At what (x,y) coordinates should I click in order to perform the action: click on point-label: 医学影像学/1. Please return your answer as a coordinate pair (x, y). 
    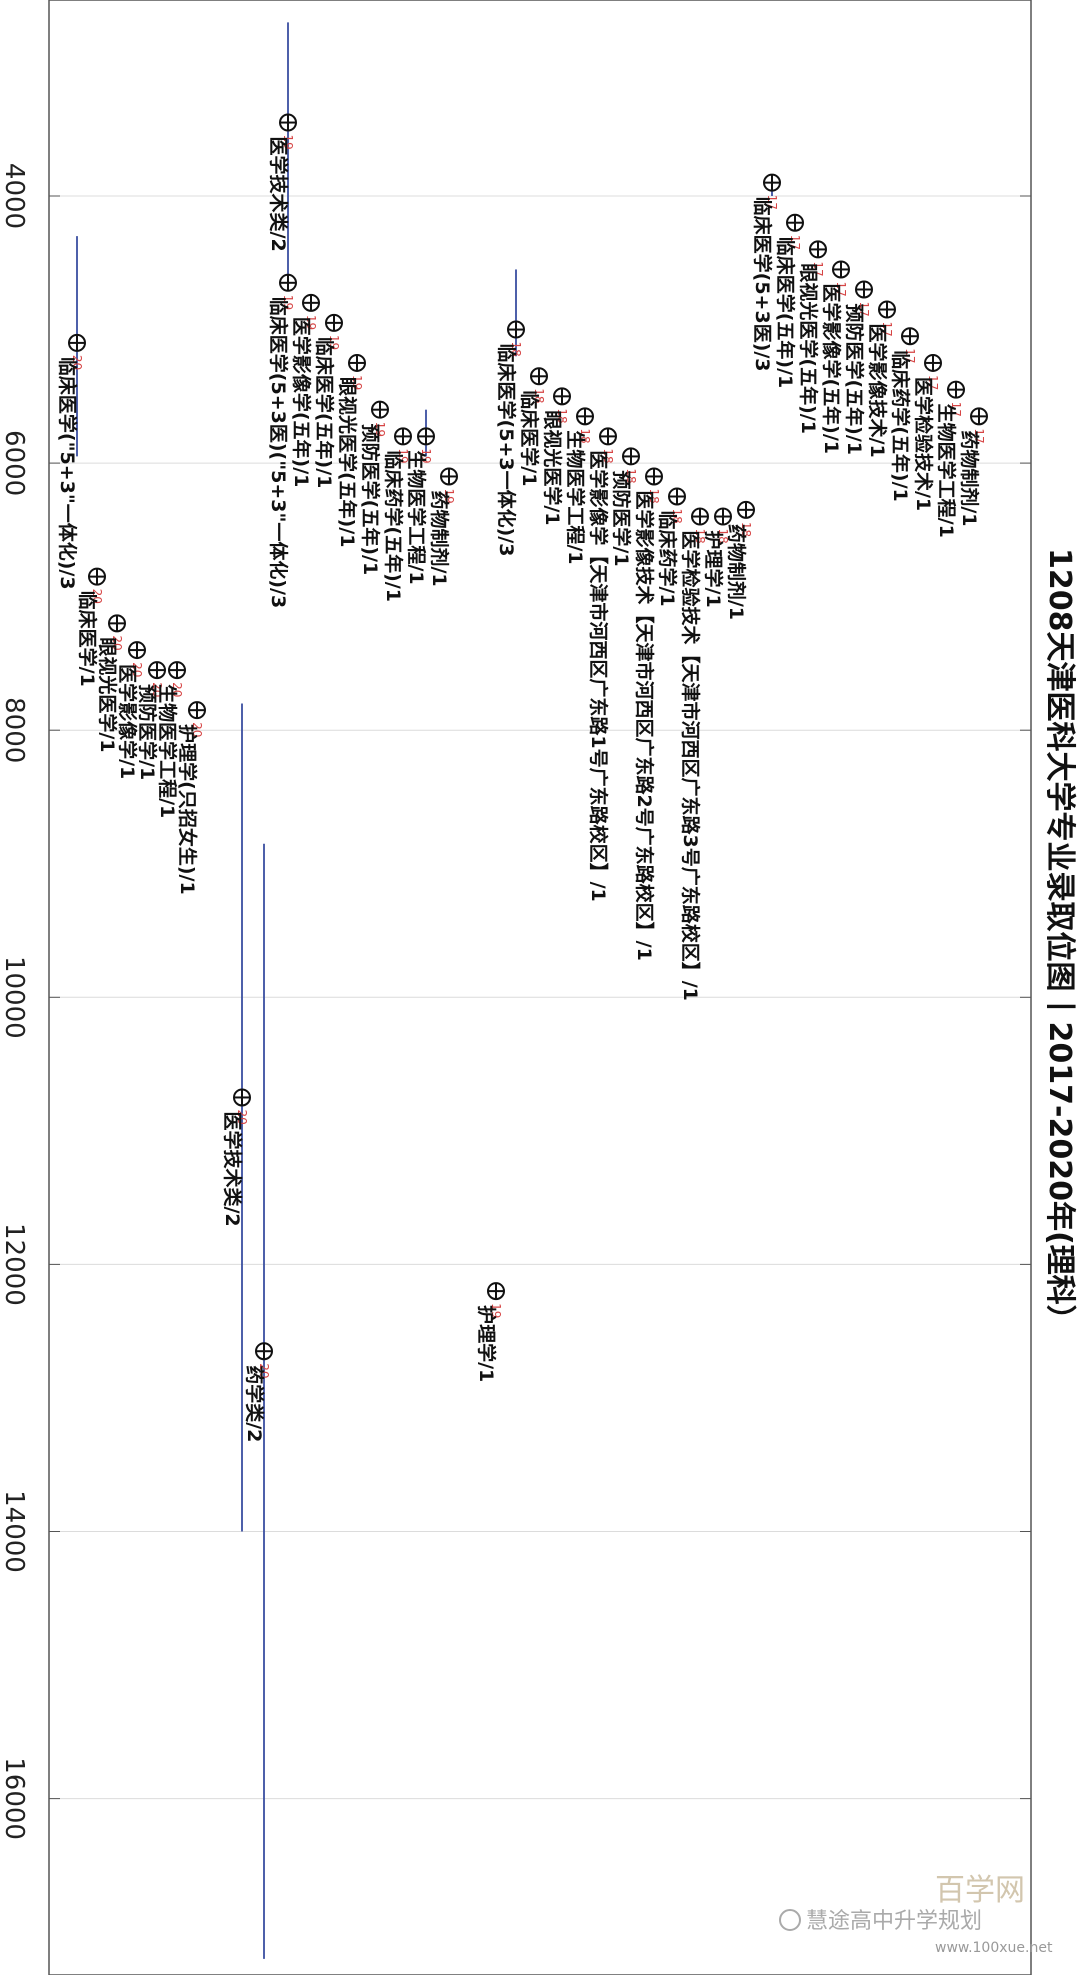
    Looking at the image, I should click on (127, 721).